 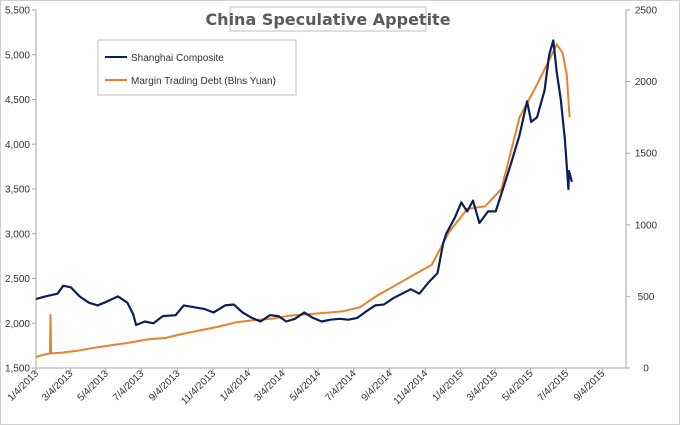 I want to click on left-y-tick-label: 4,500, so click(x=17, y=100).